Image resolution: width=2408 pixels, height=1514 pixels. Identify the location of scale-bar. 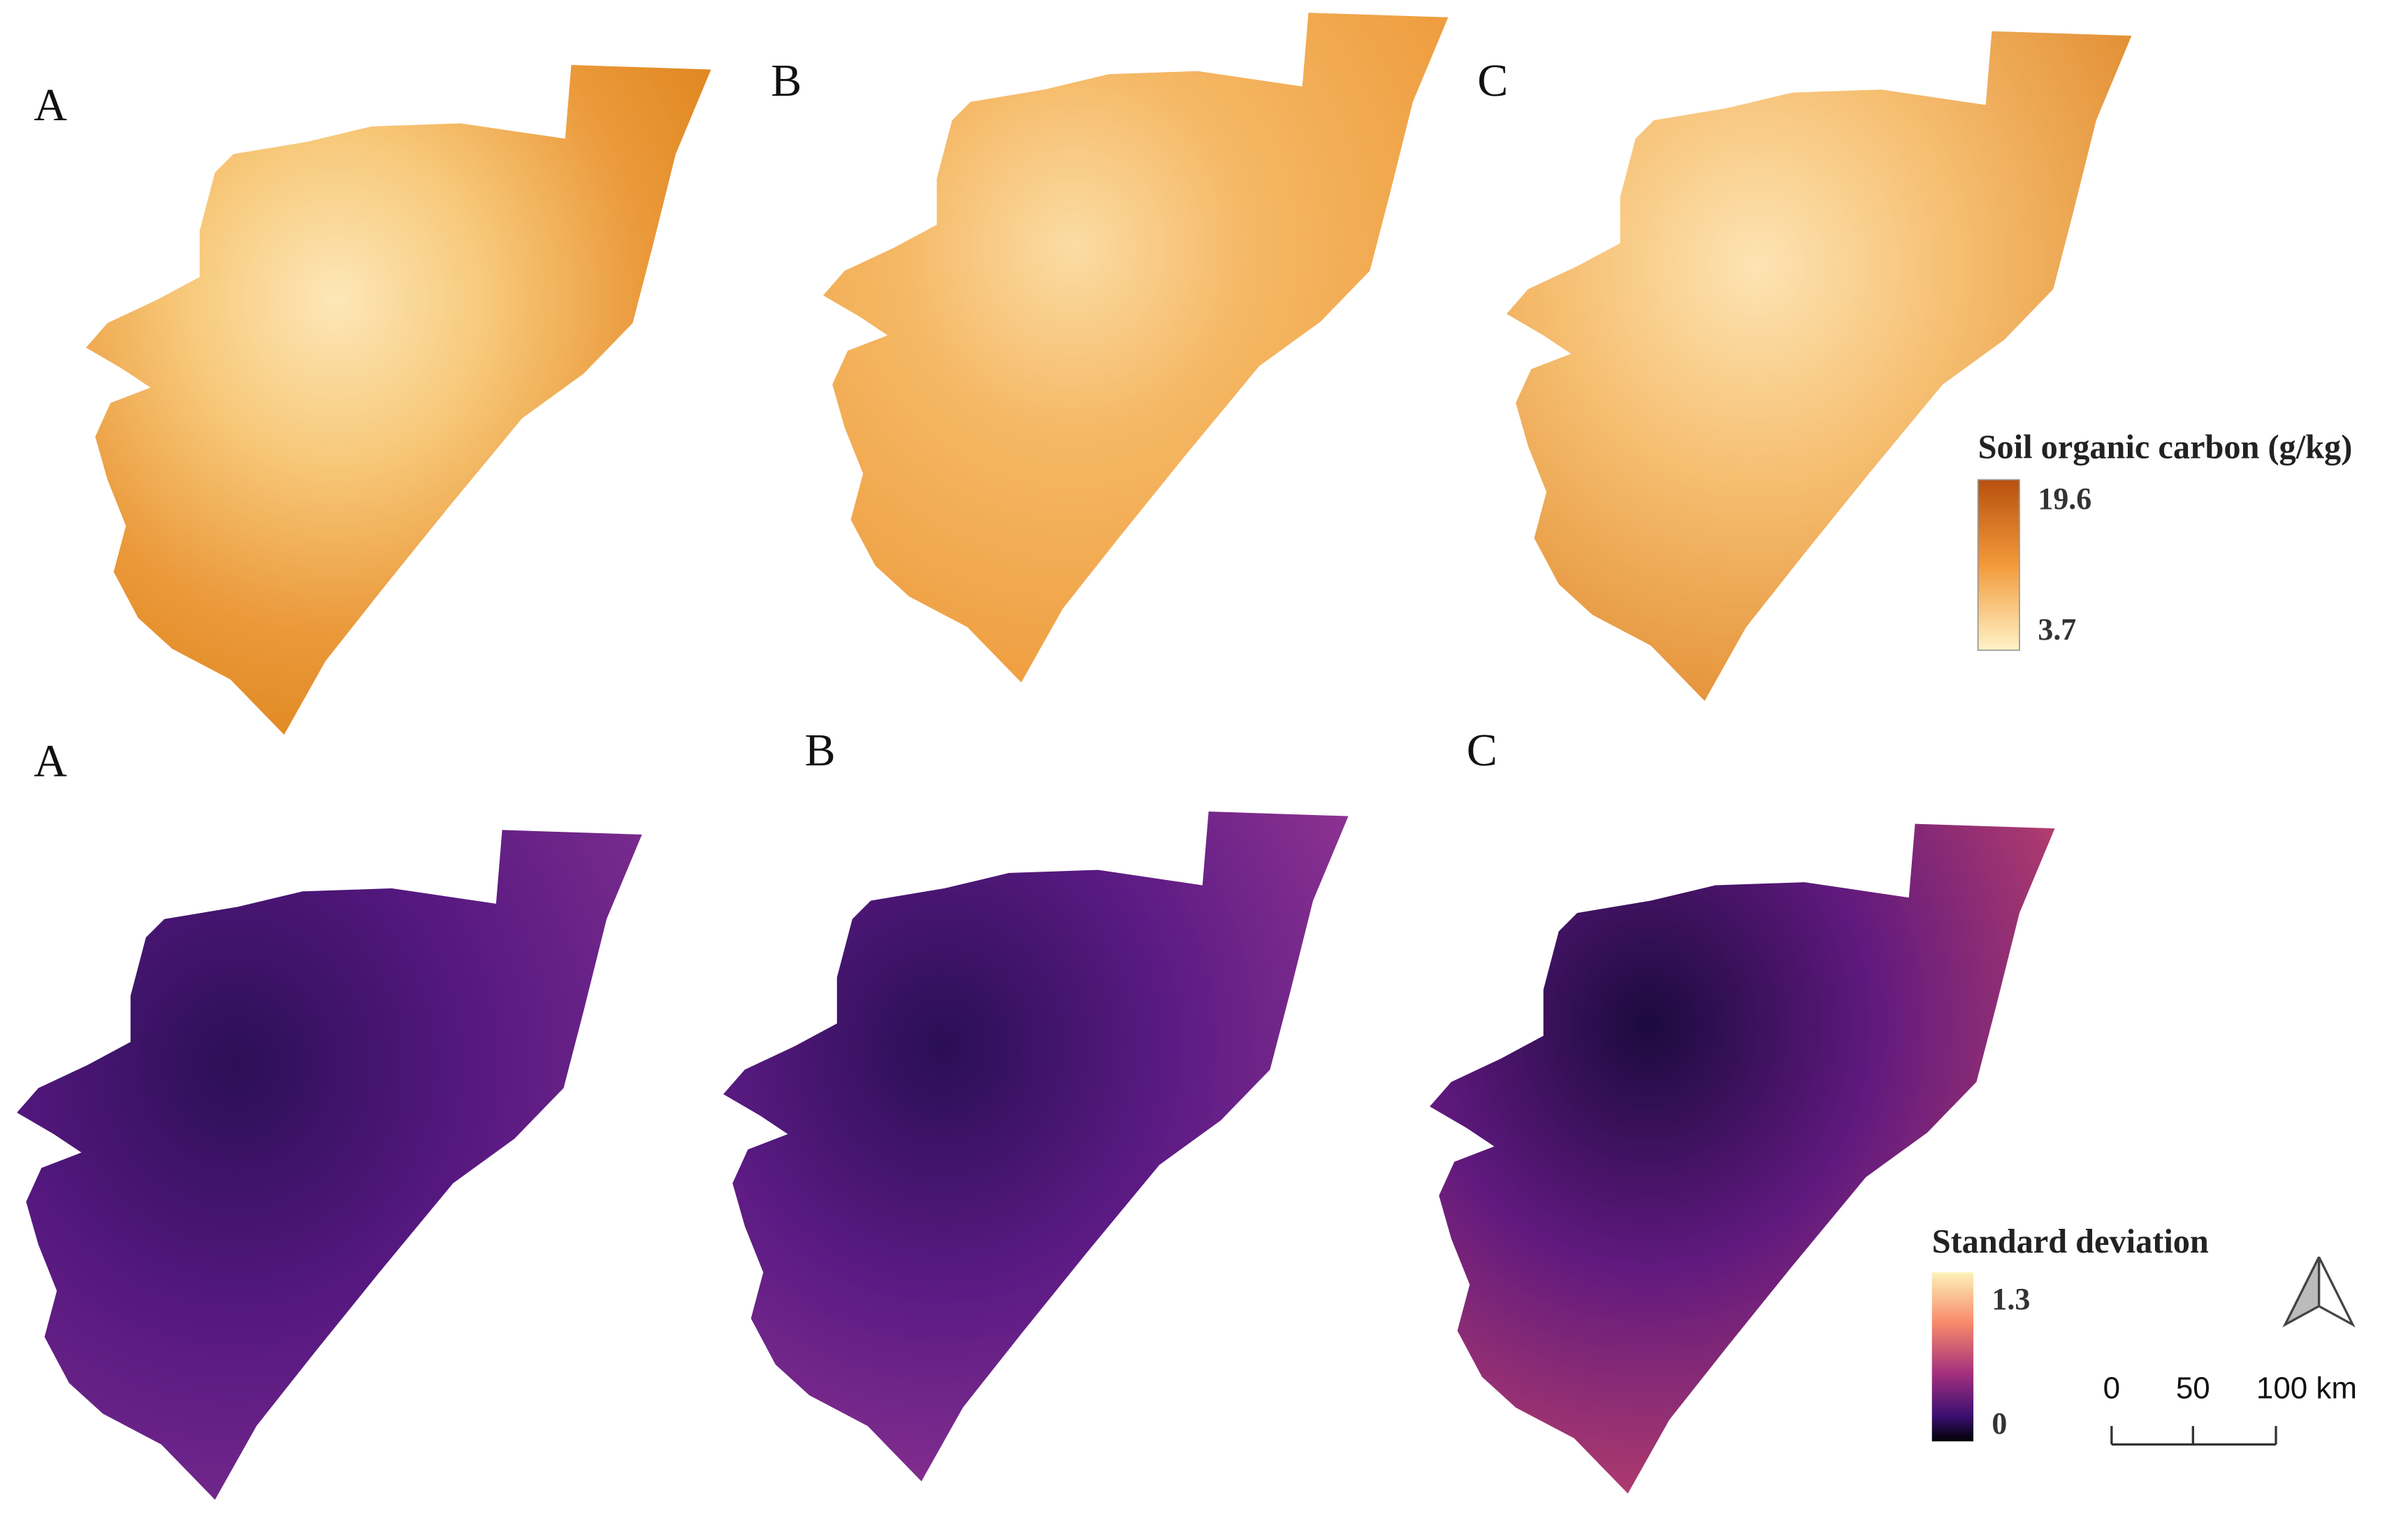
(2193, 1436).